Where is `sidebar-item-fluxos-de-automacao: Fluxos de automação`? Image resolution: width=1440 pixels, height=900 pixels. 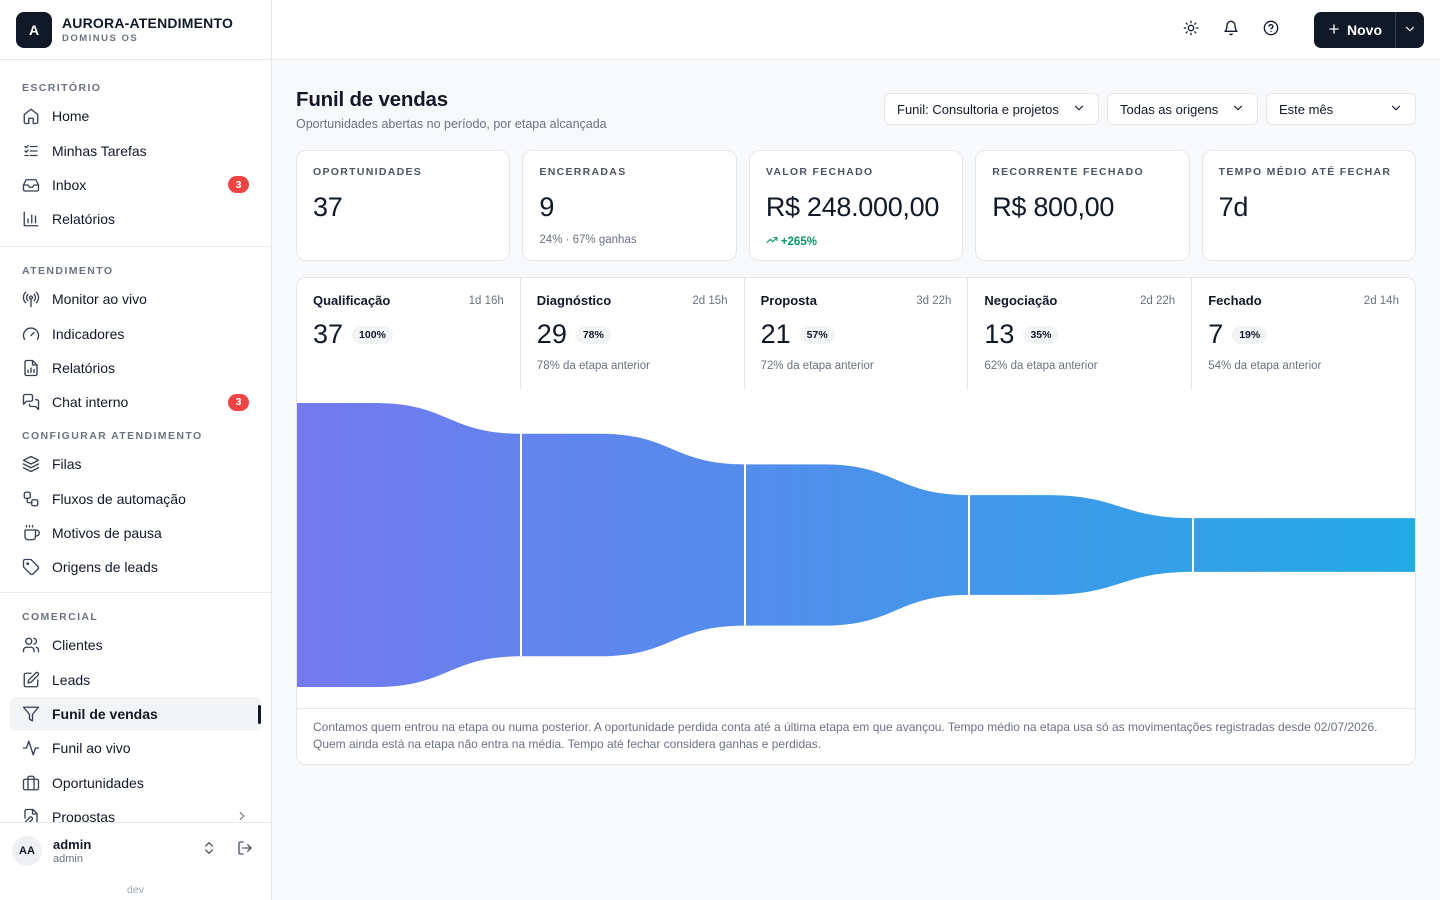
sidebar-item-fluxos-de-automacao: Fluxos de automação is located at coordinates (135, 498).